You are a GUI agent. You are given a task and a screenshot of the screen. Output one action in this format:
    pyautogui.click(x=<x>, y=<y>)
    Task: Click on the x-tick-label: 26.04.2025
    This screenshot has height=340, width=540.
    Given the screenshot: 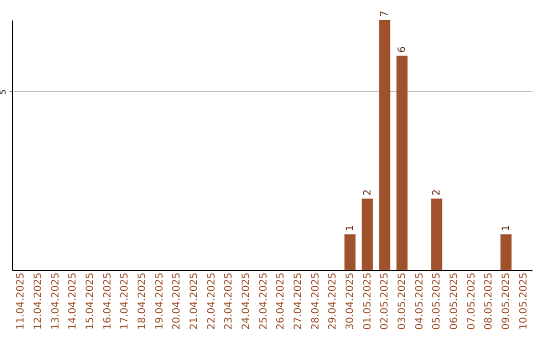 What is the action you would take?
    pyautogui.click(x=281, y=301)
    